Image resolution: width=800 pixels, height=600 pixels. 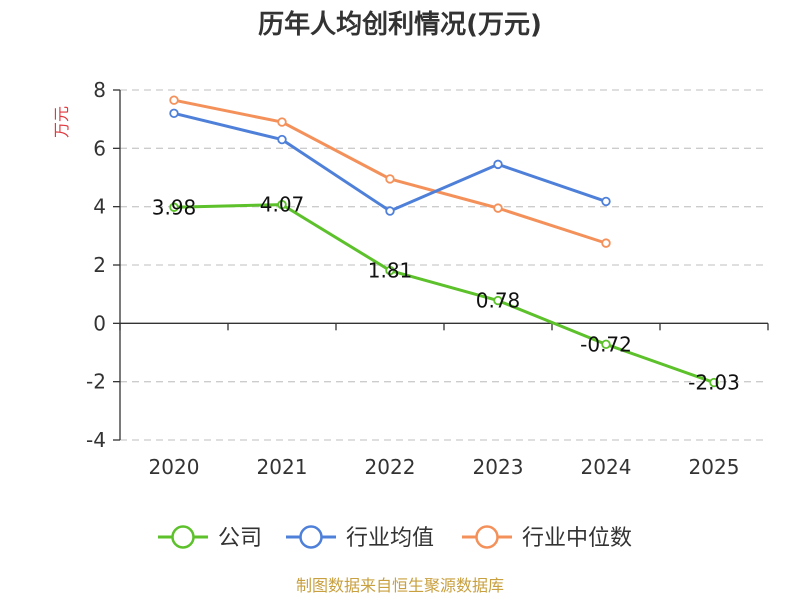 I want to click on x-tick-label: 2023, so click(x=498, y=467).